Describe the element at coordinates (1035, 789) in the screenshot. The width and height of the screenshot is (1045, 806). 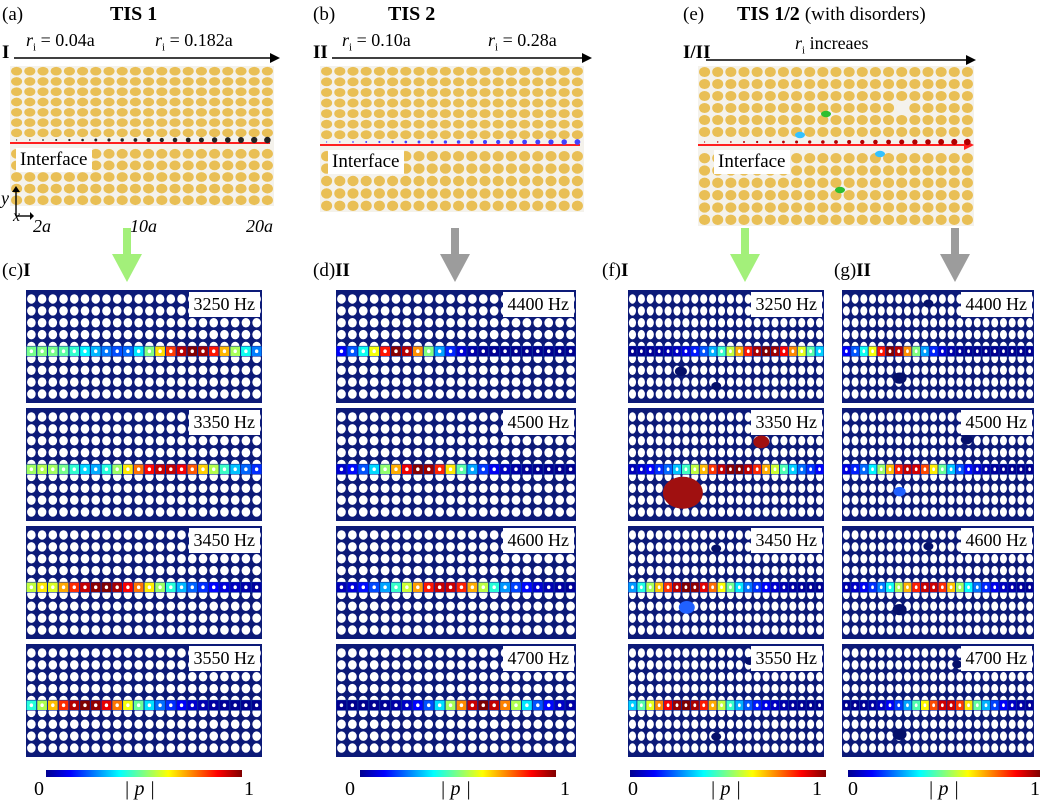
I see `colorbar-g-max: 1` at that location.